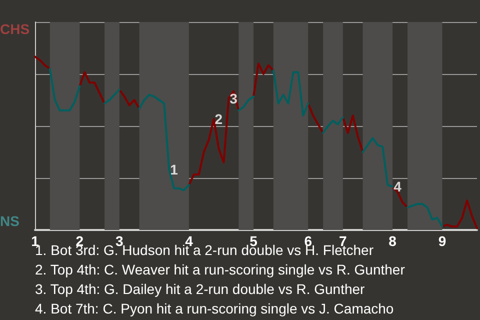  I want to click on x-tick-label: 9, so click(442, 241).